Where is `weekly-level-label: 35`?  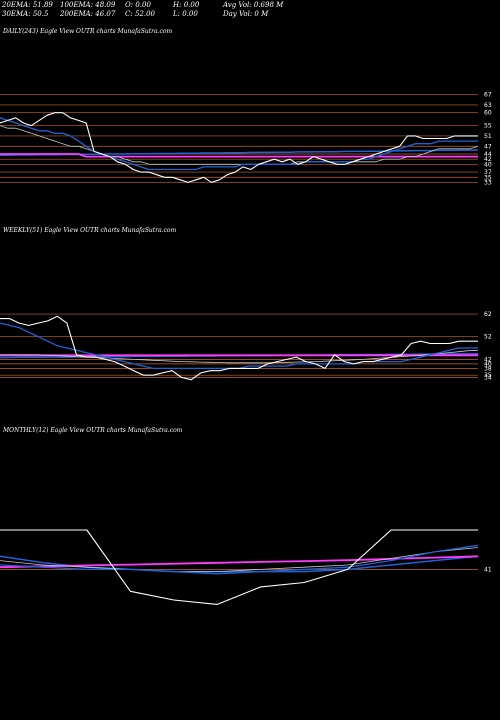
weekly-level-label: 35 is located at coordinates (488, 375).